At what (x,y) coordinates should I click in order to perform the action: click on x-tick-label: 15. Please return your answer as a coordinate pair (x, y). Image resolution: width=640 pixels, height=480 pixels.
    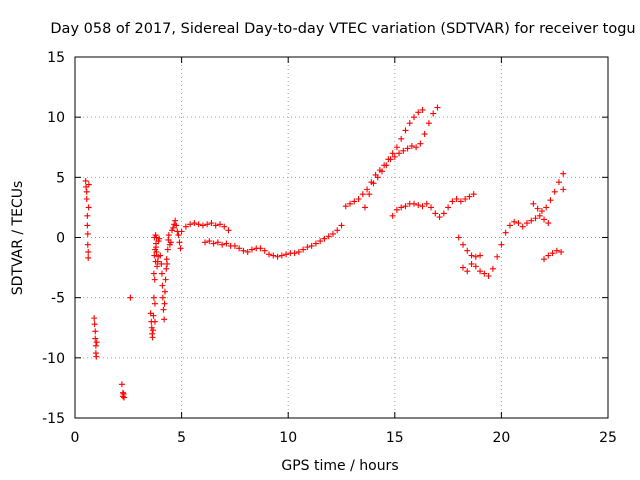
    Looking at the image, I should click on (395, 438).